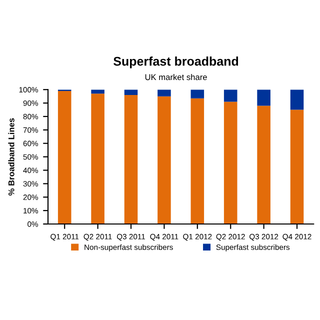  I want to click on chart-subtitle: UK market share, so click(176, 77).